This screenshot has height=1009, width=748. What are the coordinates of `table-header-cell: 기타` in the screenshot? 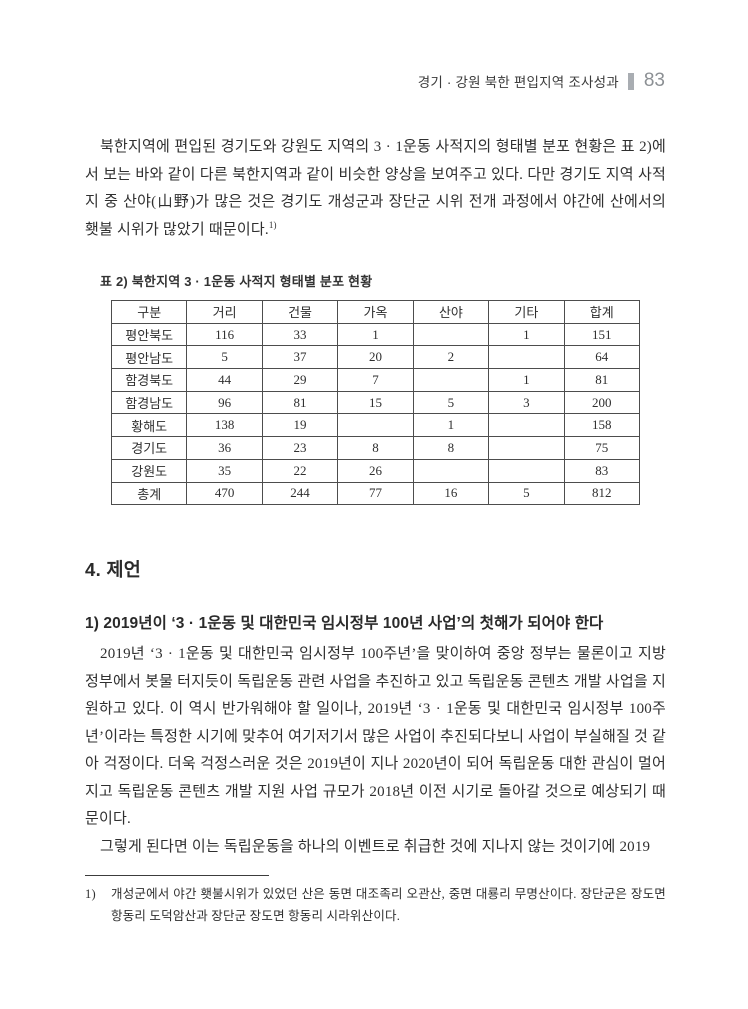 It's located at (526, 312).